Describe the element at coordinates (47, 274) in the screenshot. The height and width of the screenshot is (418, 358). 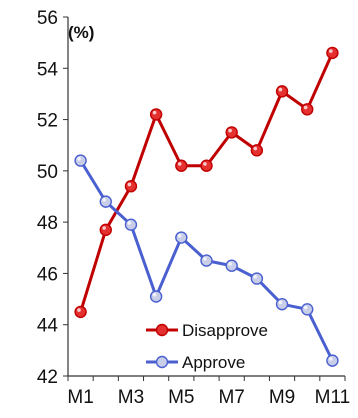
I see `y-tick-label: 46` at that location.